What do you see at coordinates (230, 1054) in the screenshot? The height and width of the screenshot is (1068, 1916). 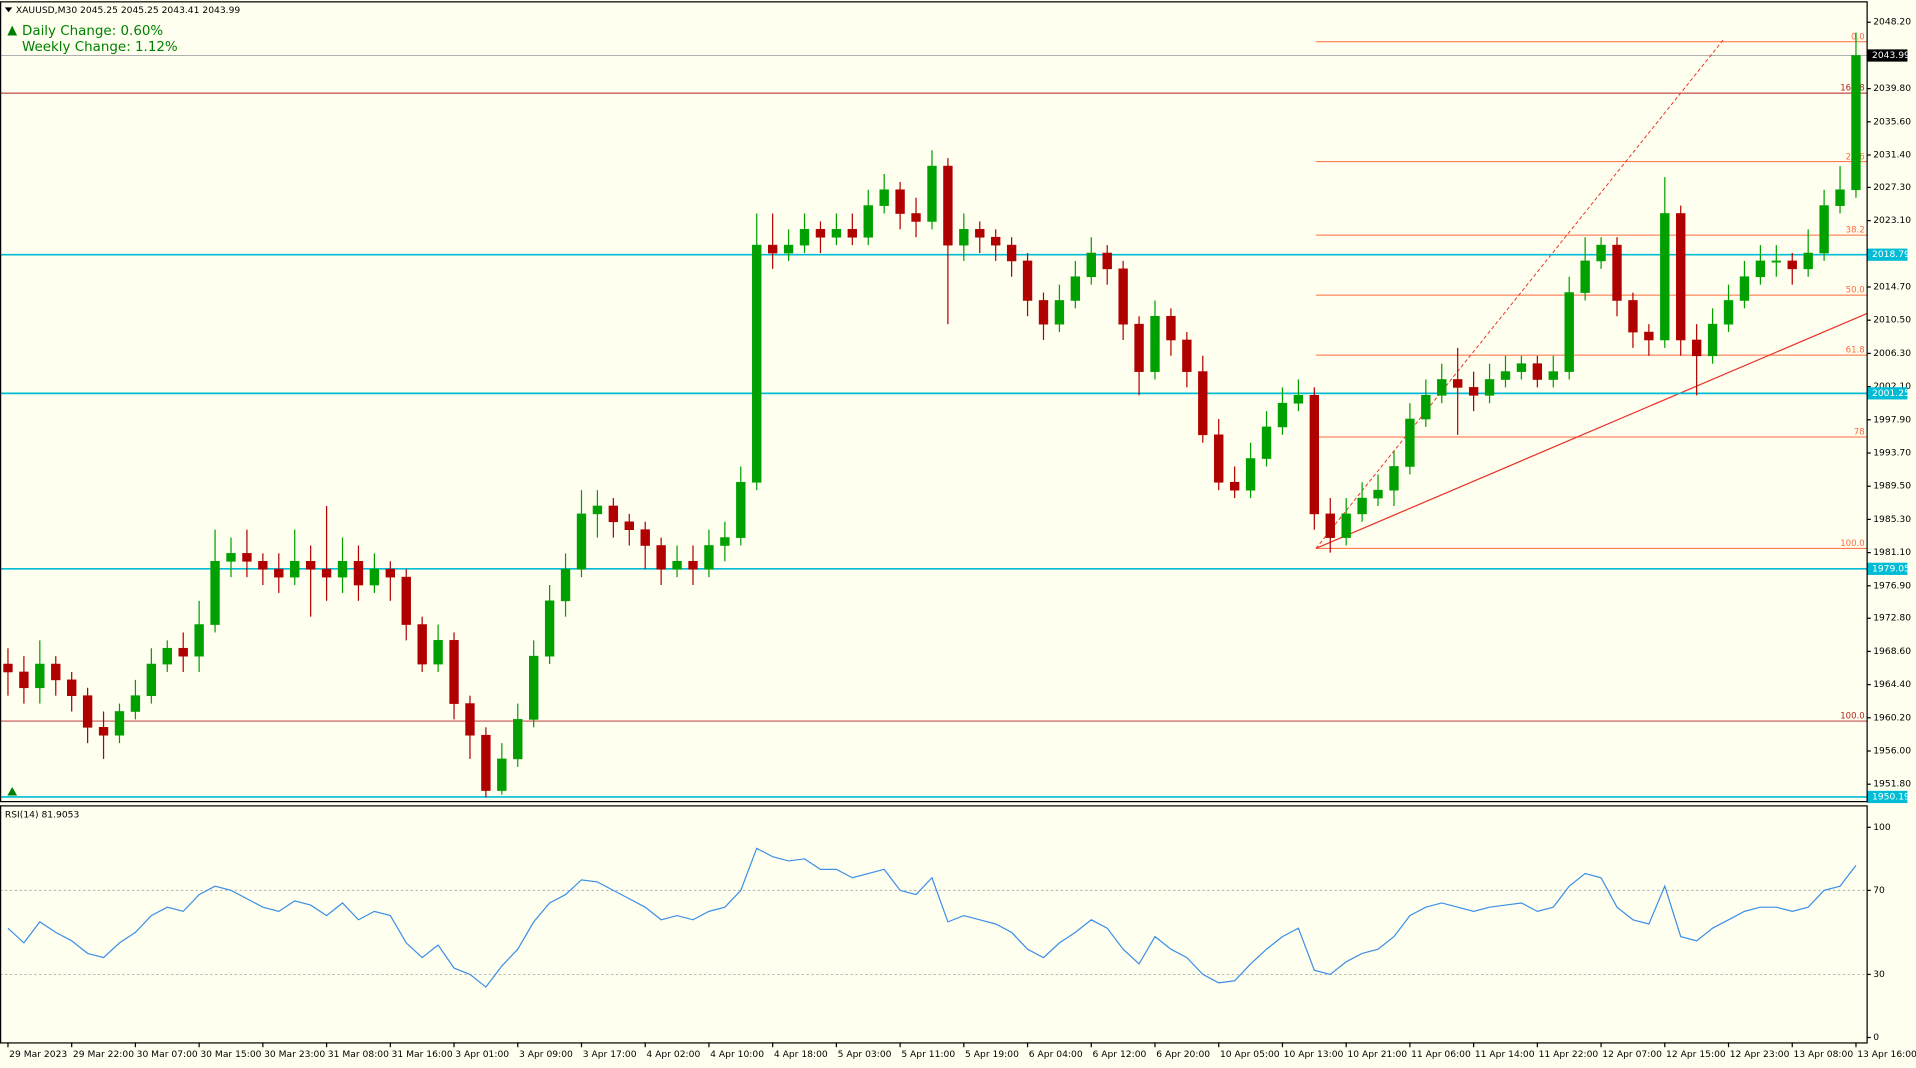 I see `x-tick-label: 30 Mar 15:00` at bounding box center [230, 1054].